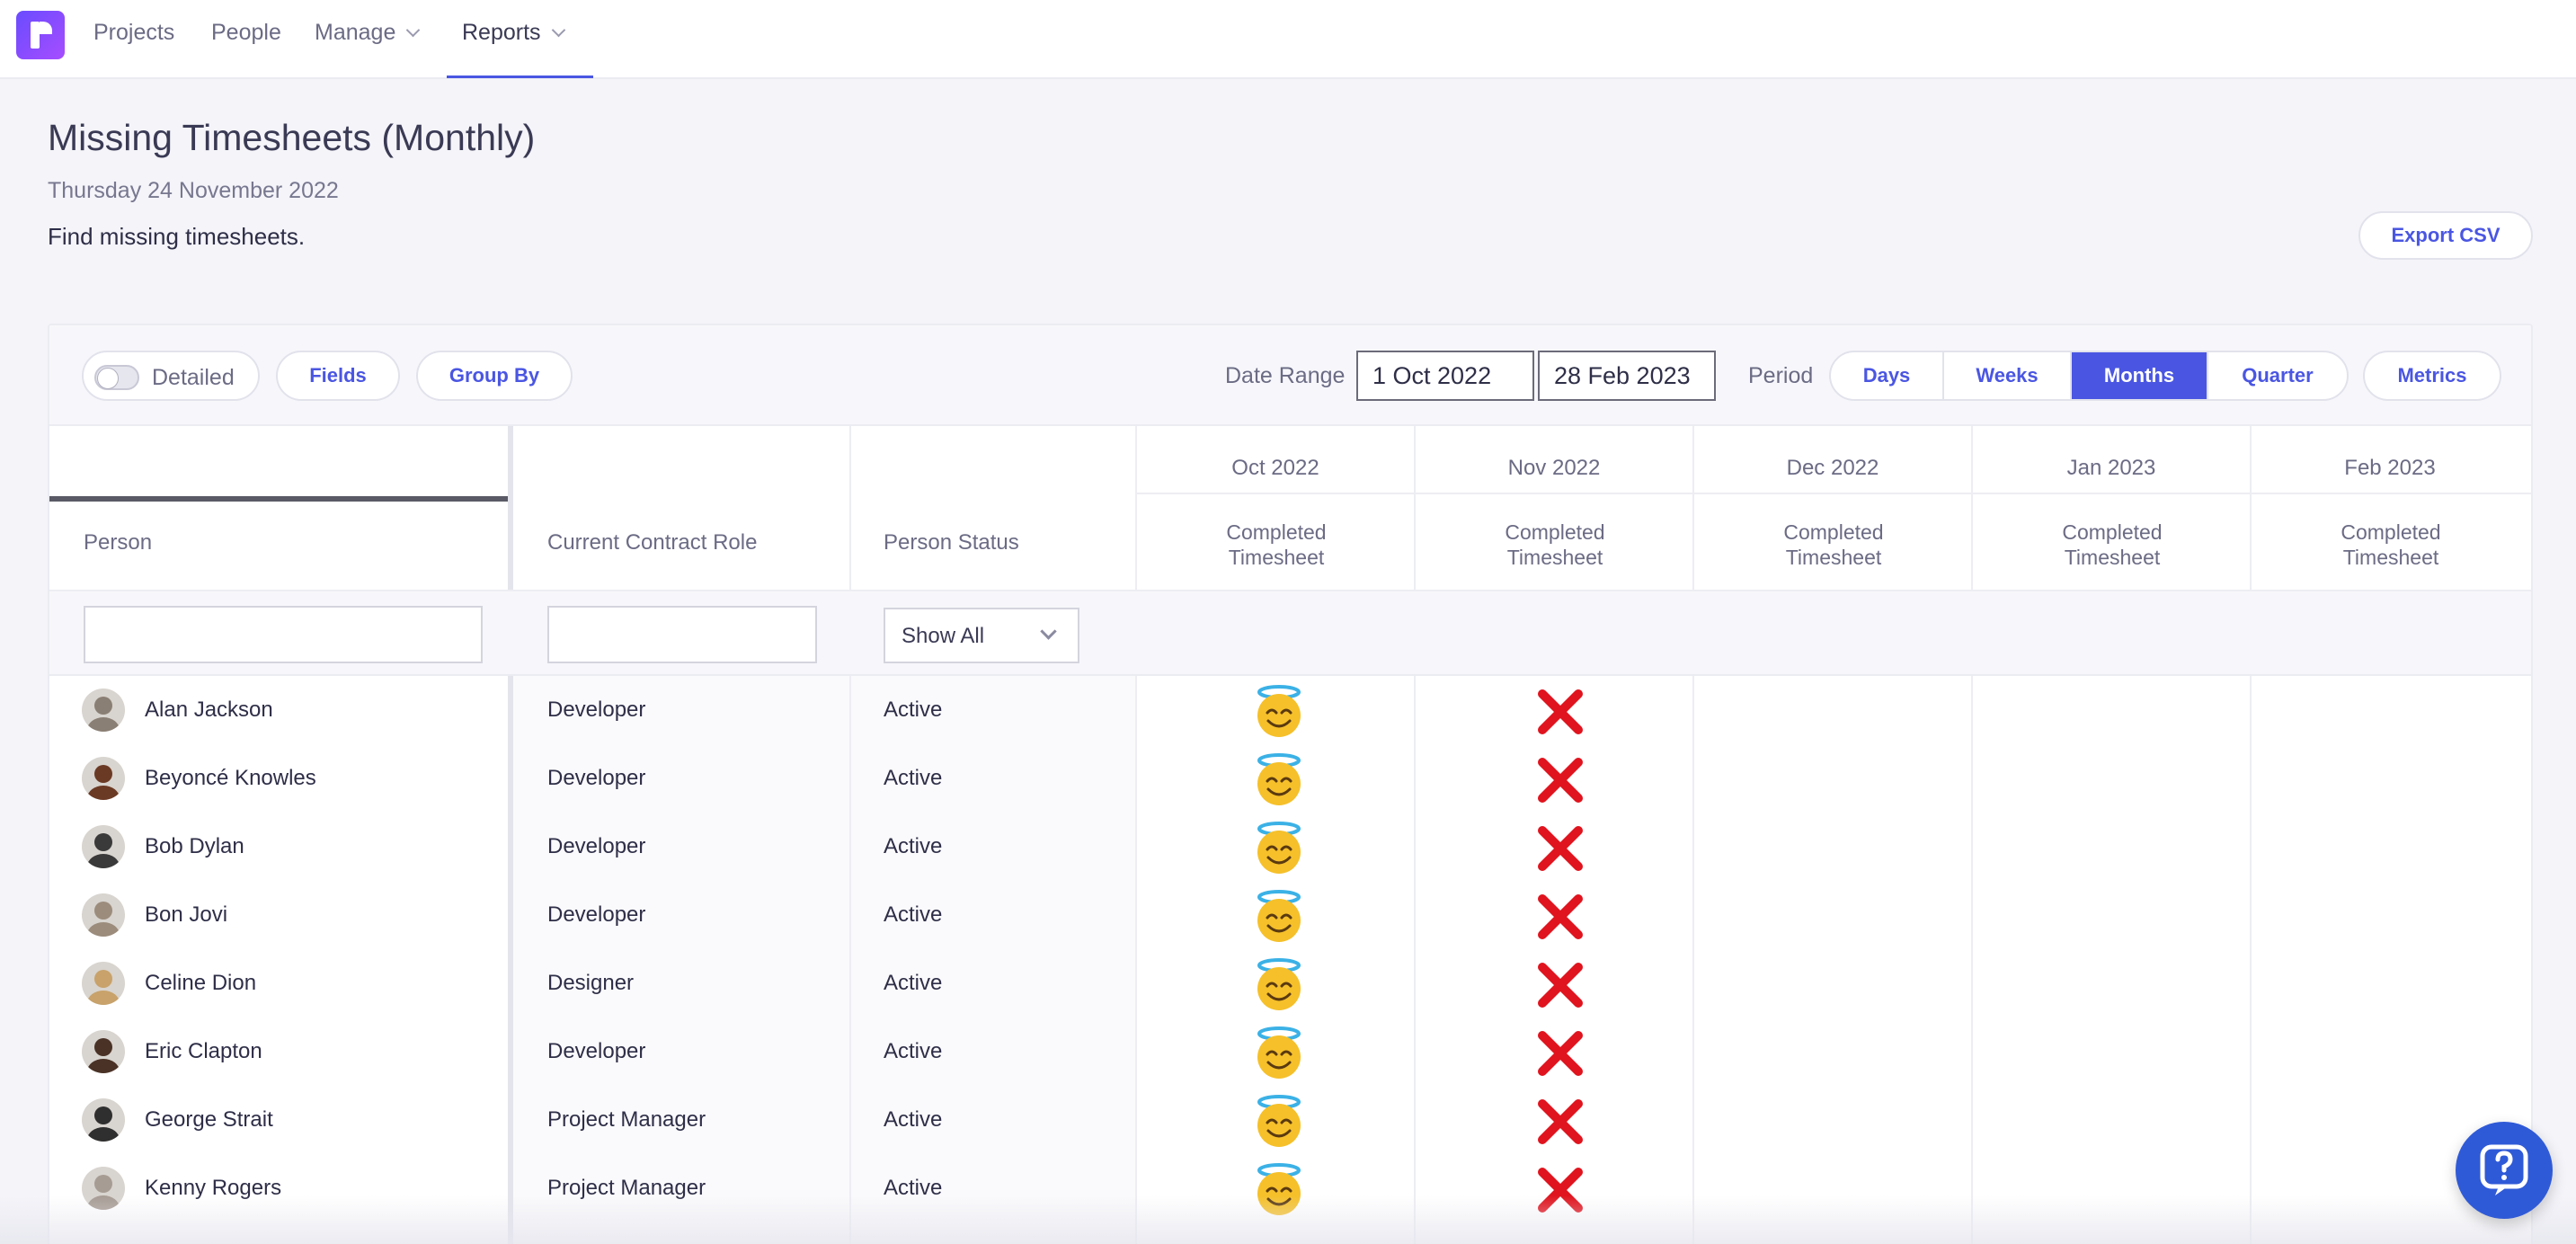 Image resolution: width=2576 pixels, height=1244 pixels. What do you see at coordinates (177, 236) in the screenshot?
I see `page-description: Find missing timesheets.` at bounding box center [177, 236].